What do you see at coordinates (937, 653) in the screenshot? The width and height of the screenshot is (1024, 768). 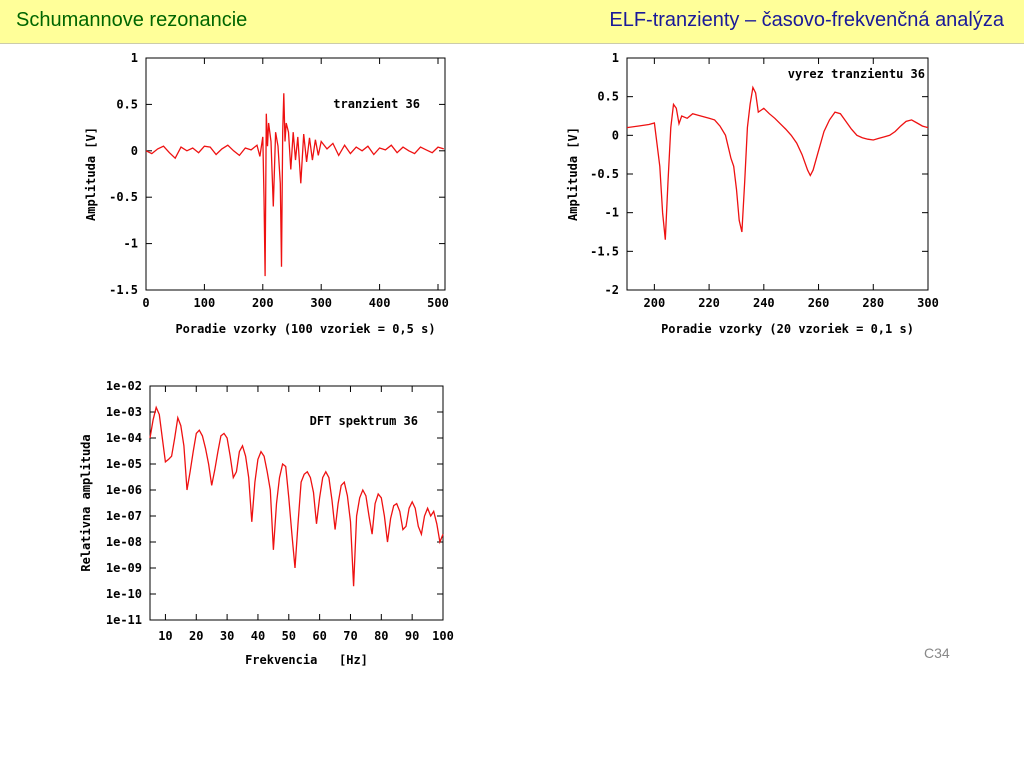 I see `slide-number: C34` at bounding box center [937, 653].